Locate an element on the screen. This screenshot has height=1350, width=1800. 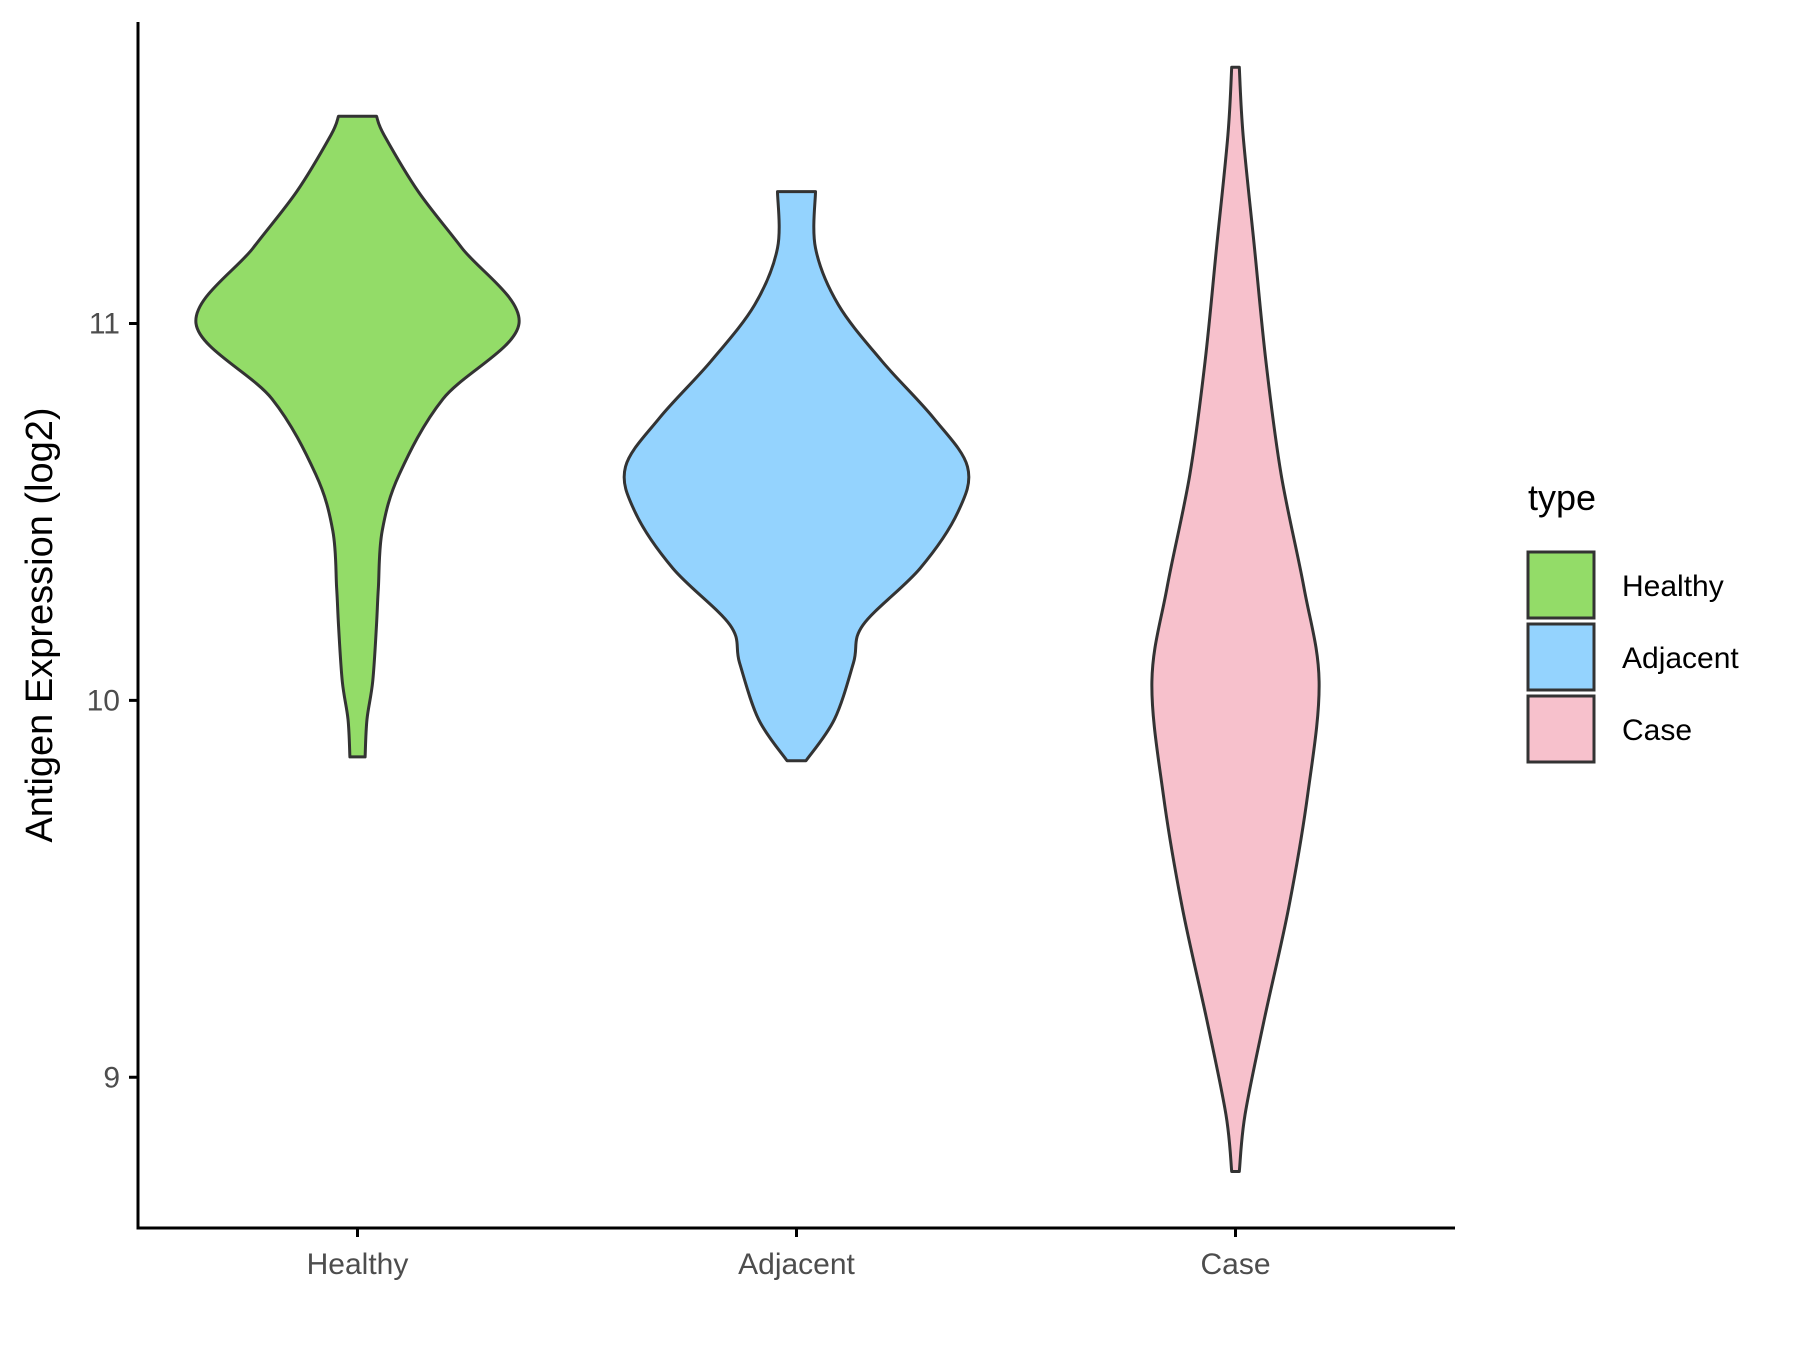
y-tick-label: 11 is located at coordinates (104, 324).